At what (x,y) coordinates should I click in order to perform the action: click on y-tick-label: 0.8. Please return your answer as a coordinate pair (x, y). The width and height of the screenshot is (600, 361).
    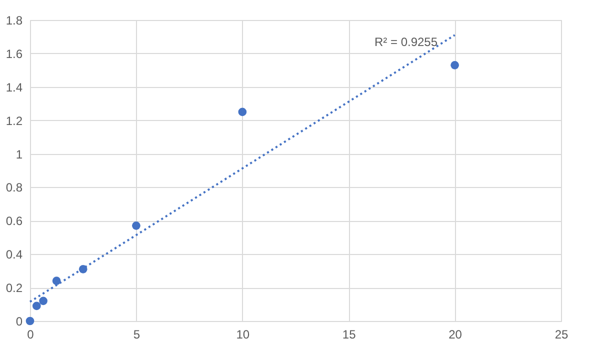
    Looking at the image, I should click on (14, 187).